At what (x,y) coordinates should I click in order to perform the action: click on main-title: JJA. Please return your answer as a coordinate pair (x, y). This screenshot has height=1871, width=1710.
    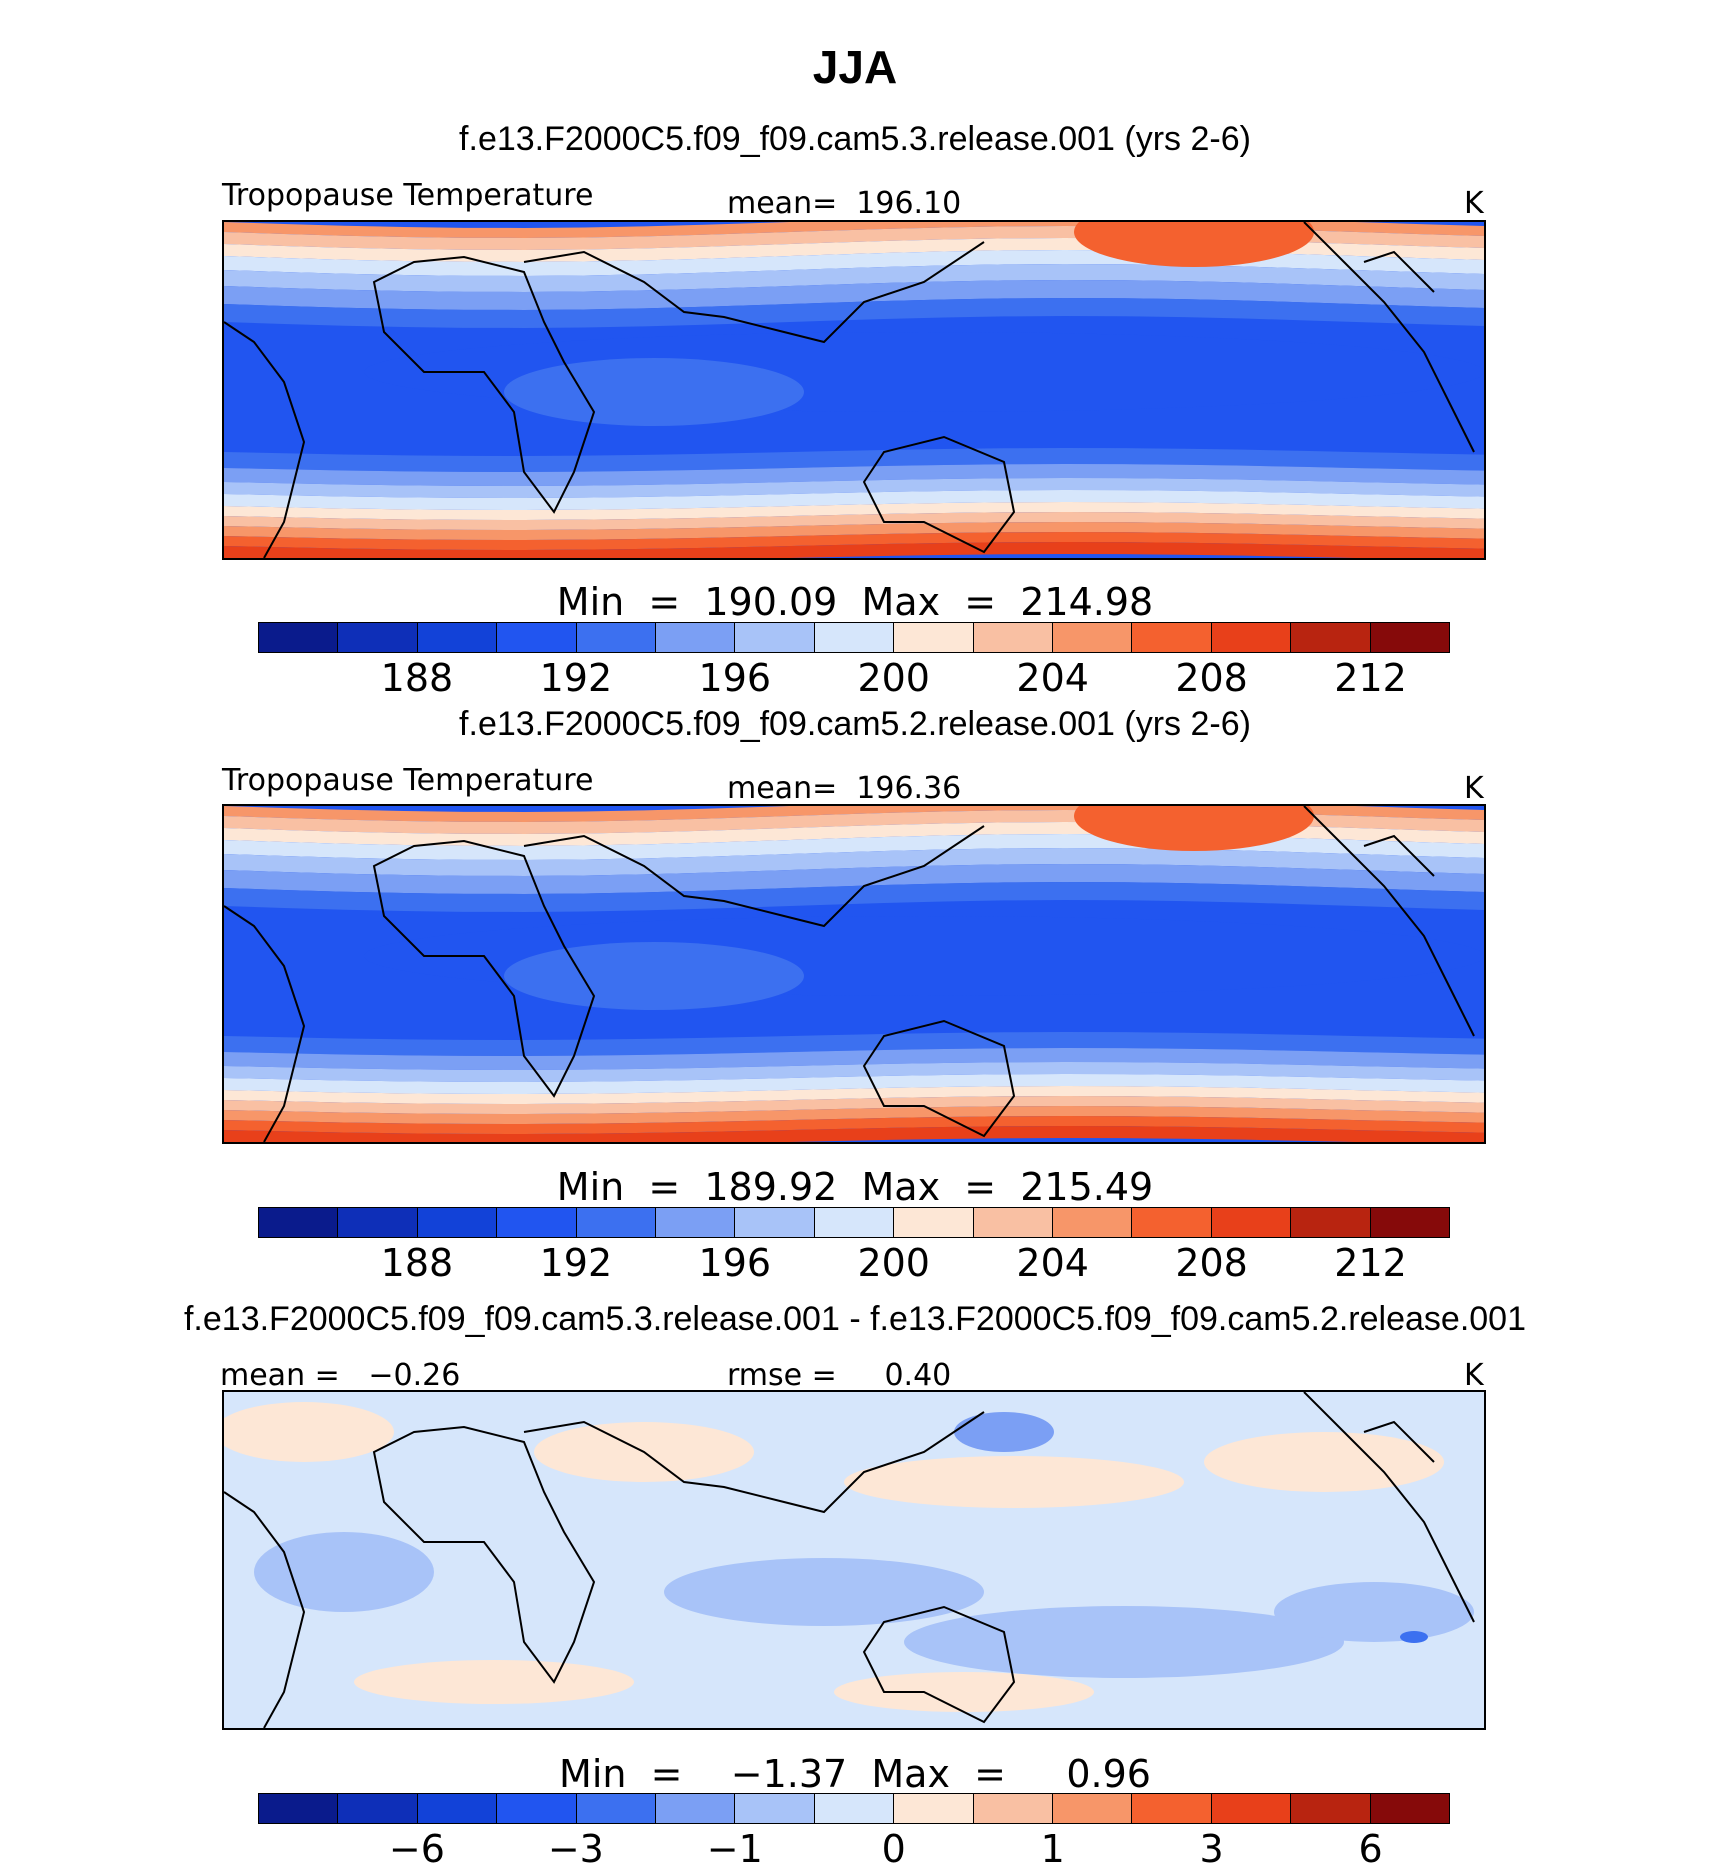
    Looking at the image, I should click on (855, 67).